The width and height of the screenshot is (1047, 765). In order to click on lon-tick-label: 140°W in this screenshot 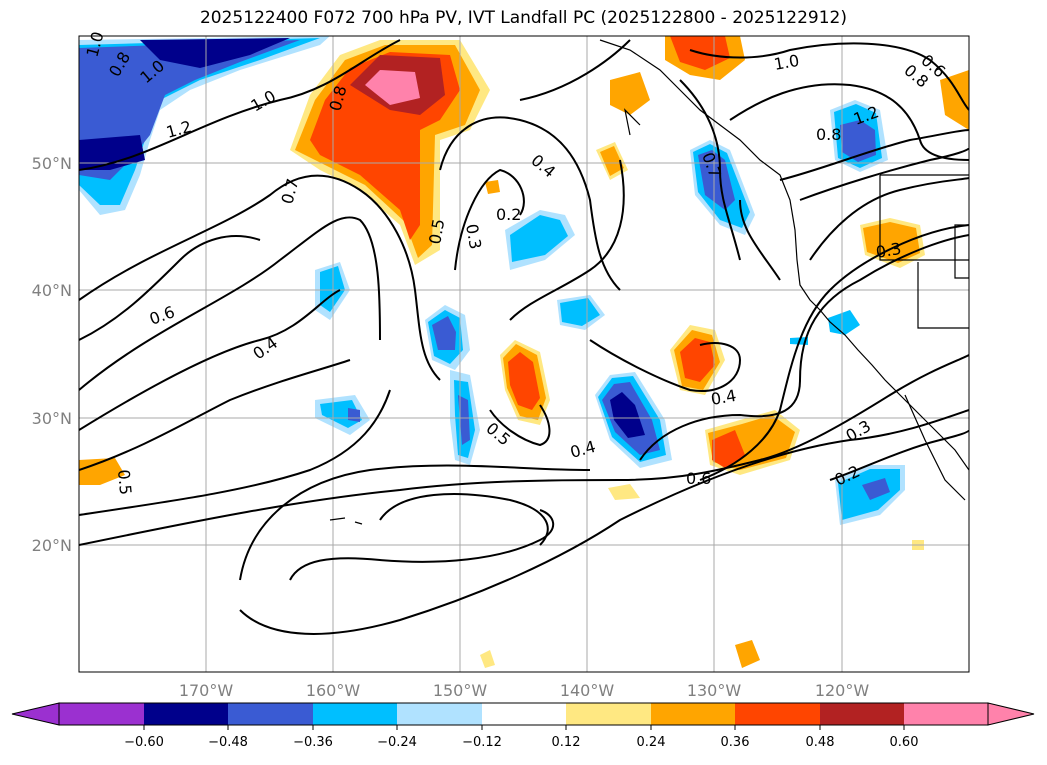, I will do `click(587, 690)`.